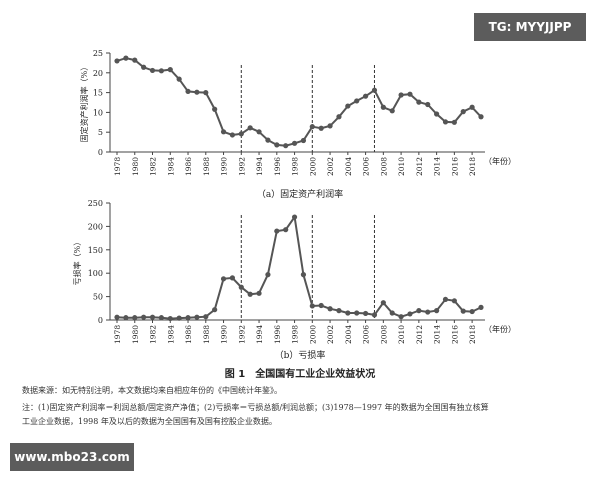  What do you see at coordinates (401, 334) in the screenshot?
I see `chart-b-x-tick-label: 2010` at bounding box center [401, 334].